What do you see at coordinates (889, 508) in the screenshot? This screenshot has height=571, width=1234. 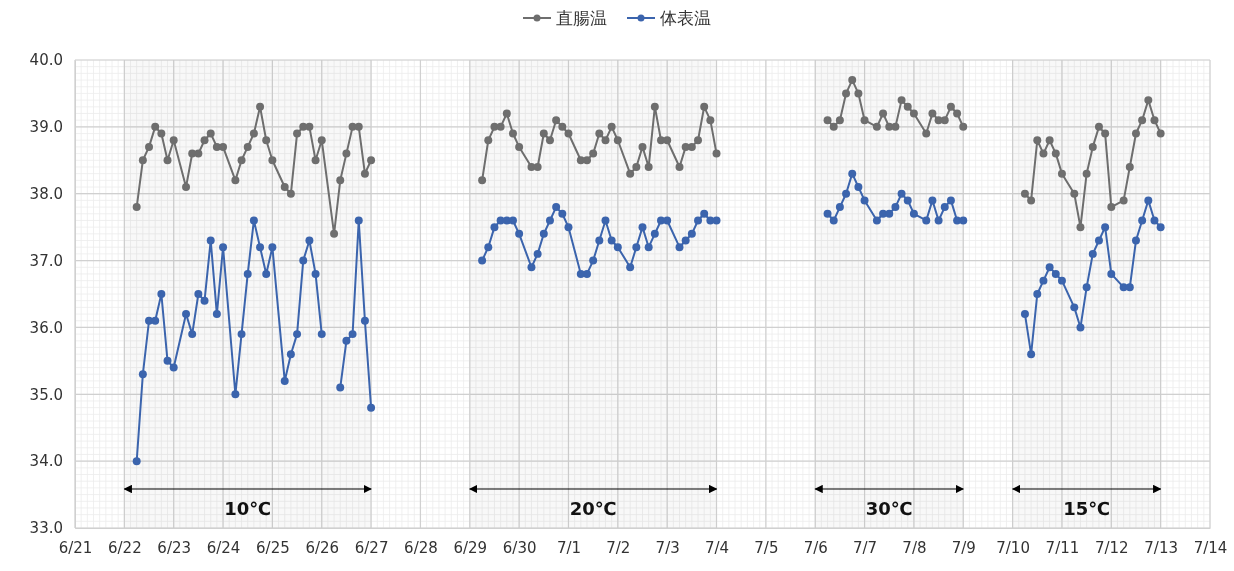 I see `band-label: 30℃` at bounding box center [889, 508].